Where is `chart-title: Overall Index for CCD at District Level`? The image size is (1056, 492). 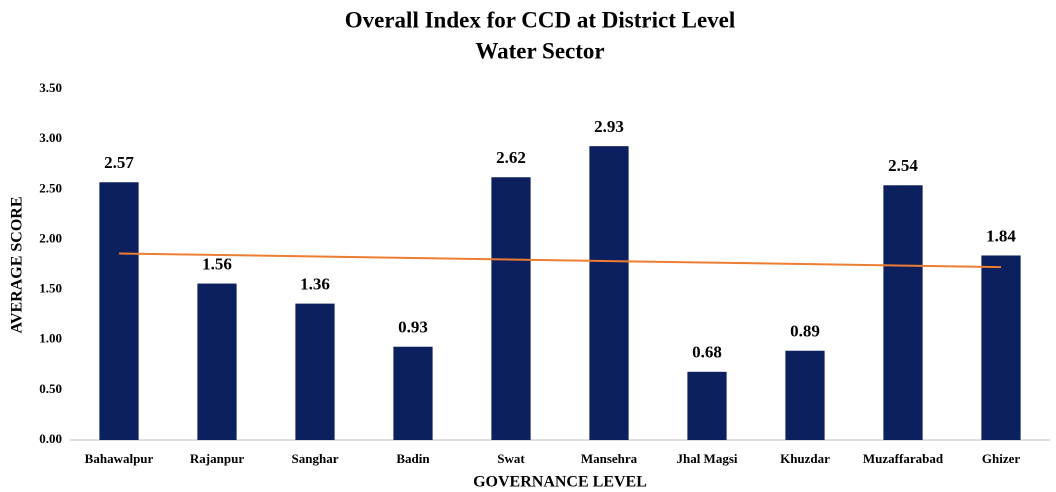 chart-title: Overall Index for CCD at District Level is located at coordinates (540, 19).